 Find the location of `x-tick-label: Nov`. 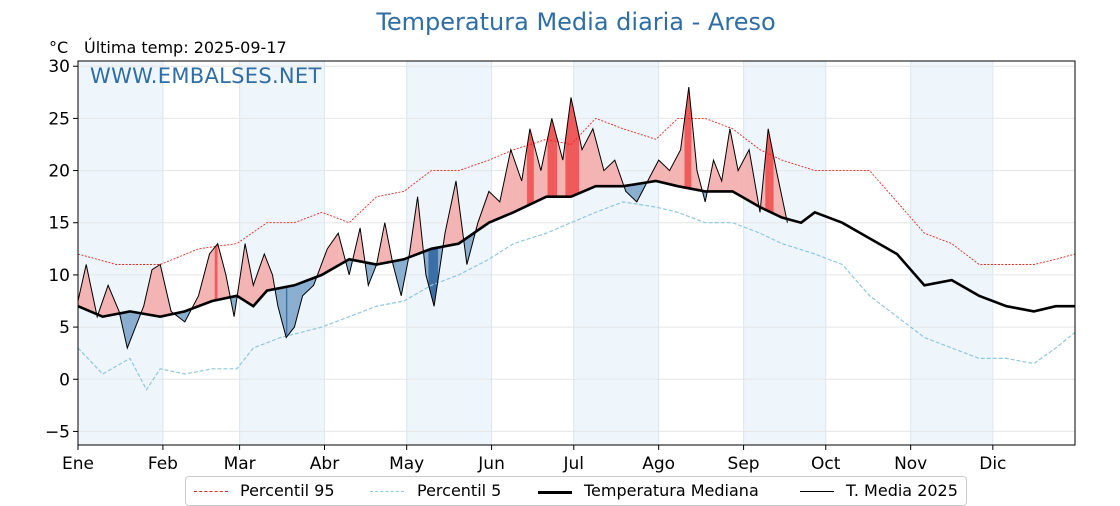

x-tick-label: Nov is located at coordinates (910, 464).